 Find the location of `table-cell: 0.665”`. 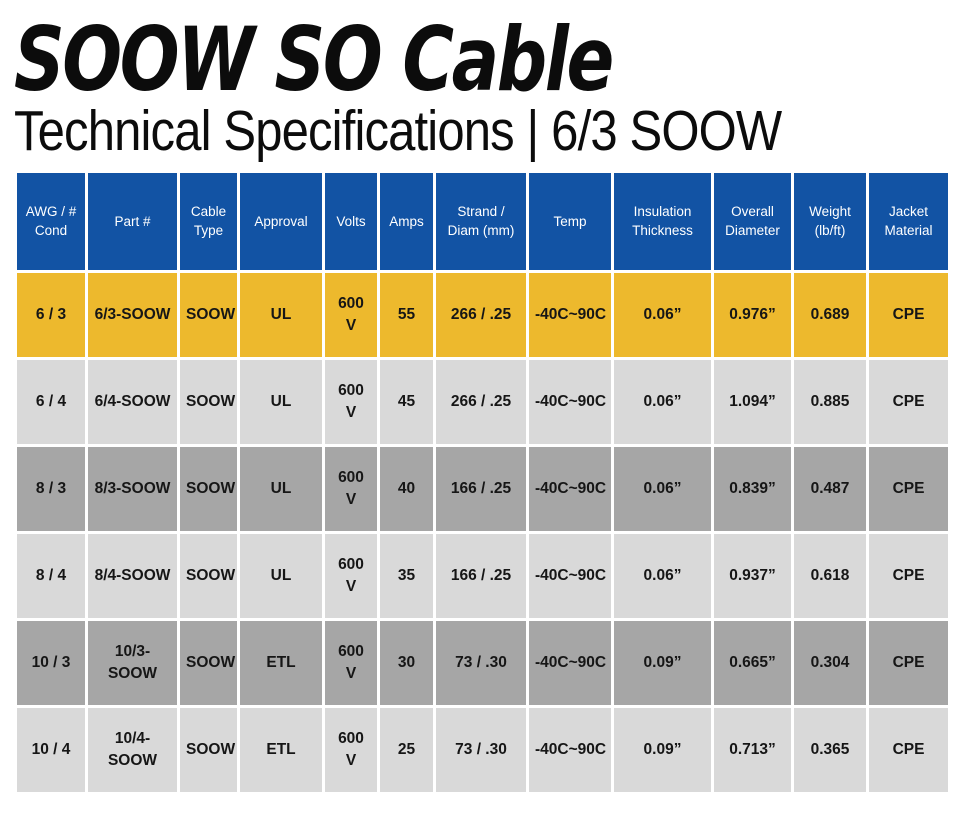

table-cell: 0.665” is located at coordinates (752, 662).